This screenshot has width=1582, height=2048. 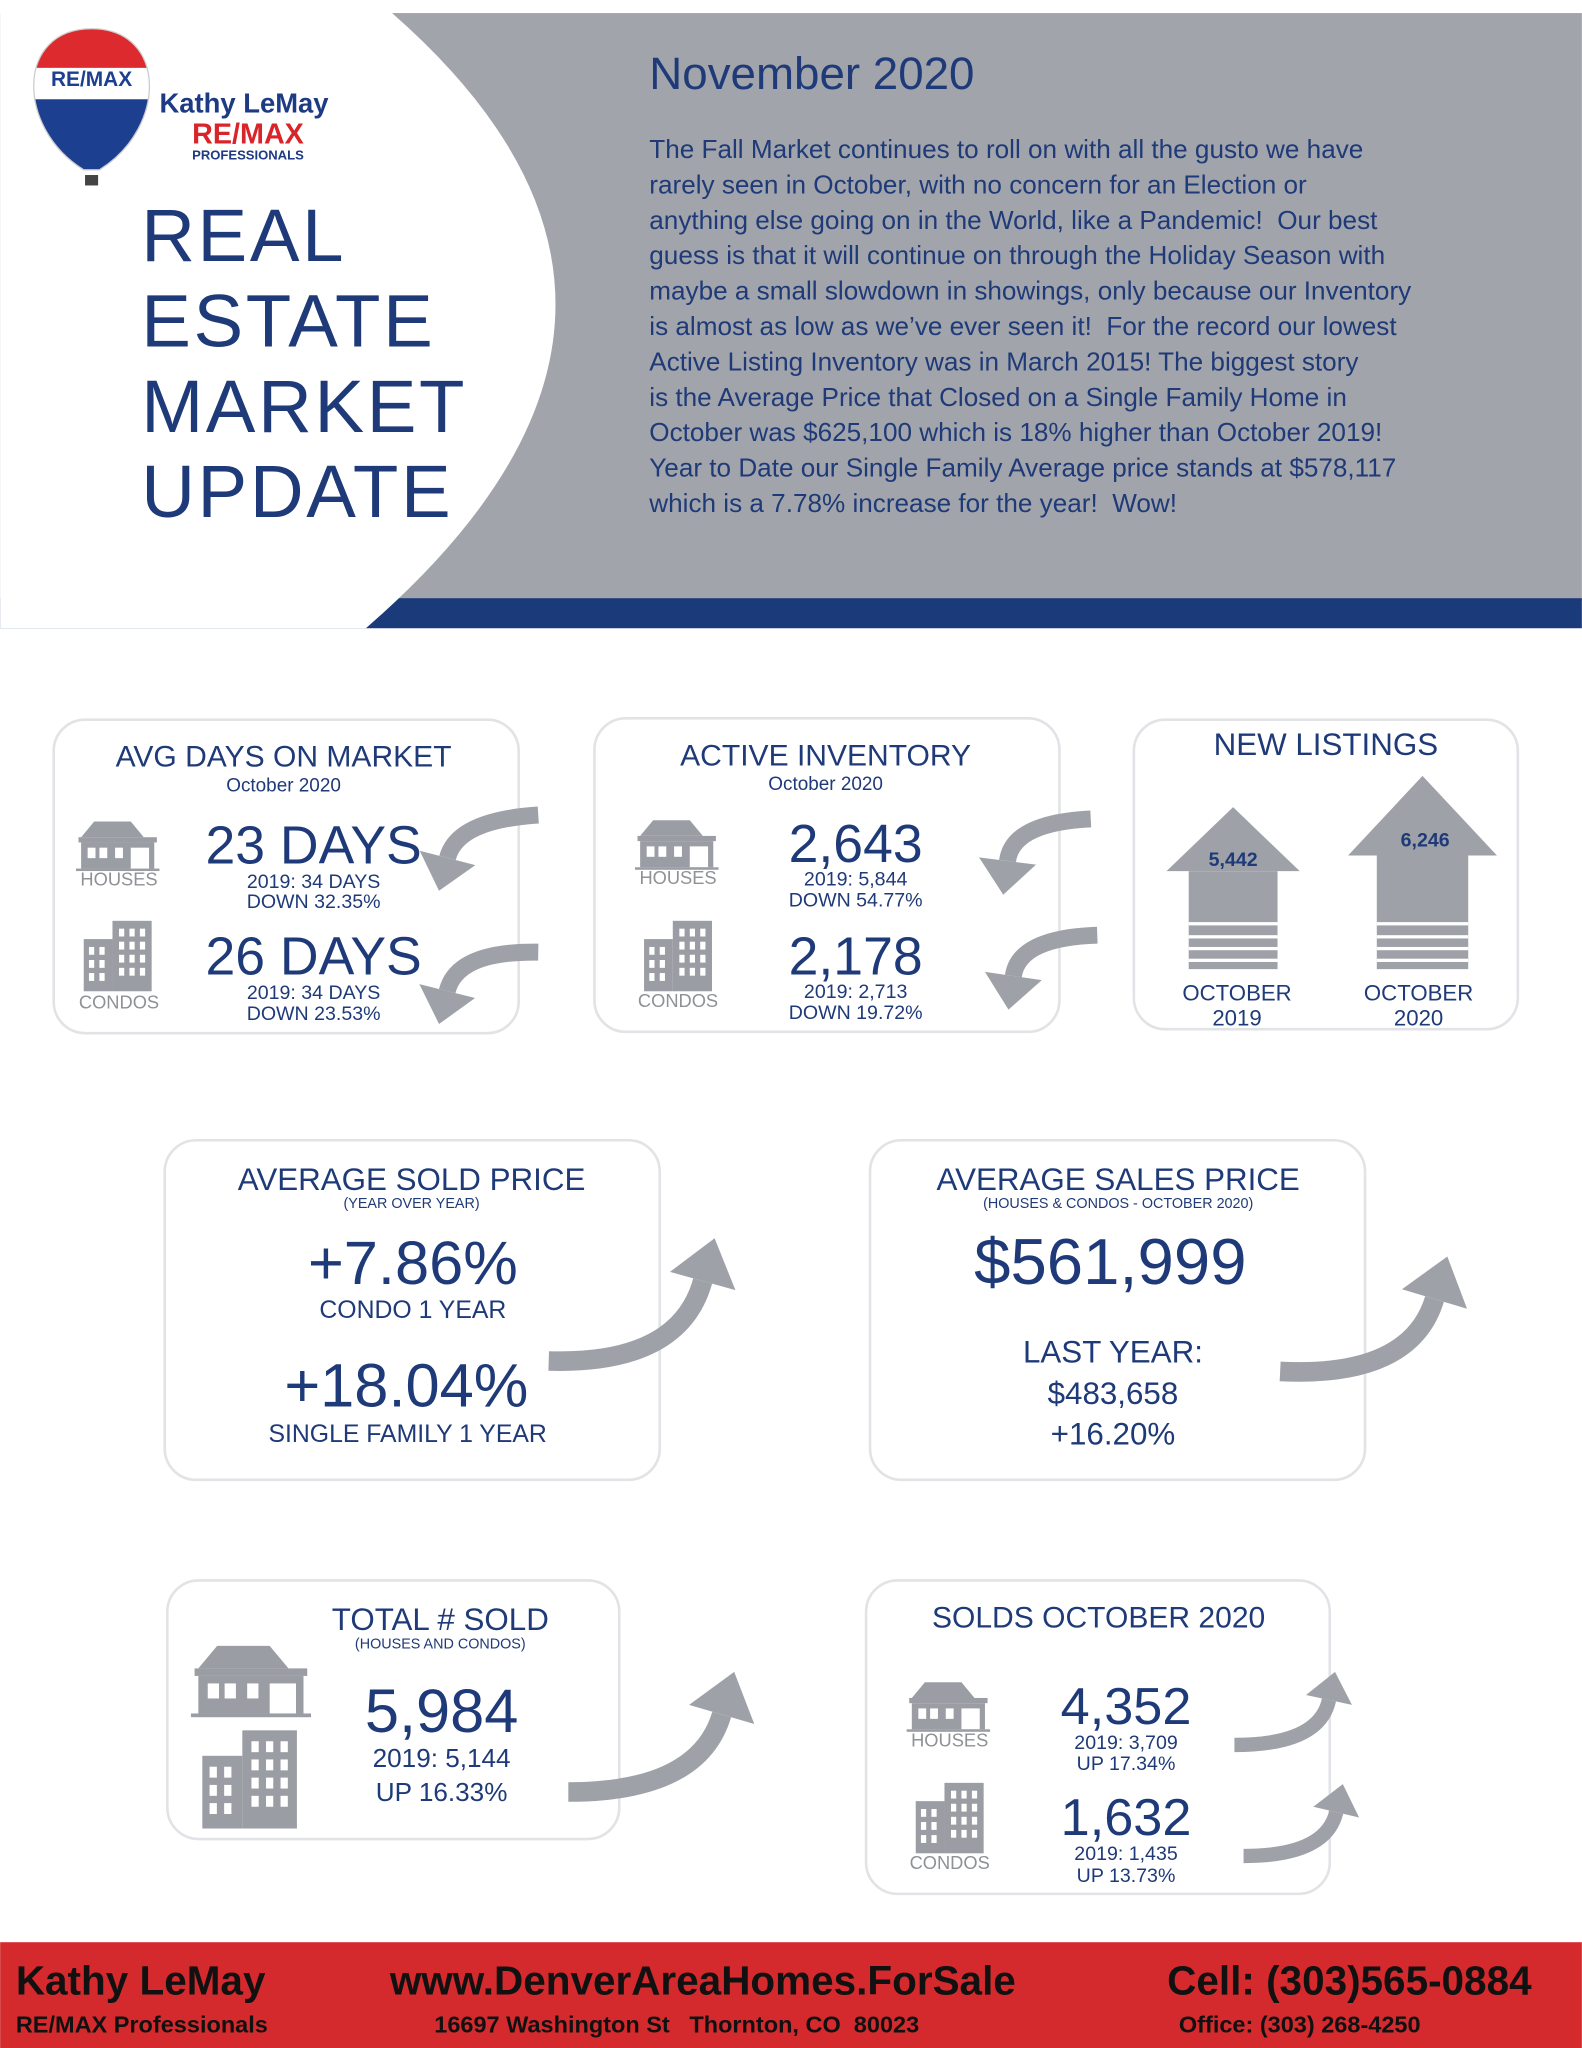 I want to click on card-title: NEW LISTINGS, so click(x=1326, y=744).